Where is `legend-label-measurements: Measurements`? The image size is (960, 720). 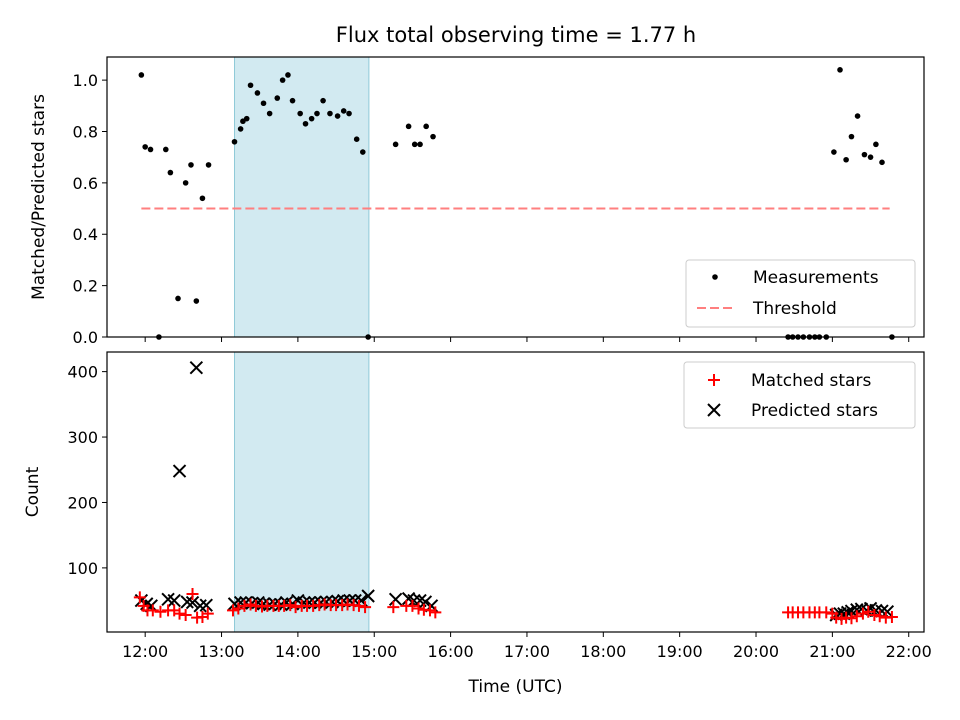 legend-label-measurements: Measurements is located at coordinates (816, 278).